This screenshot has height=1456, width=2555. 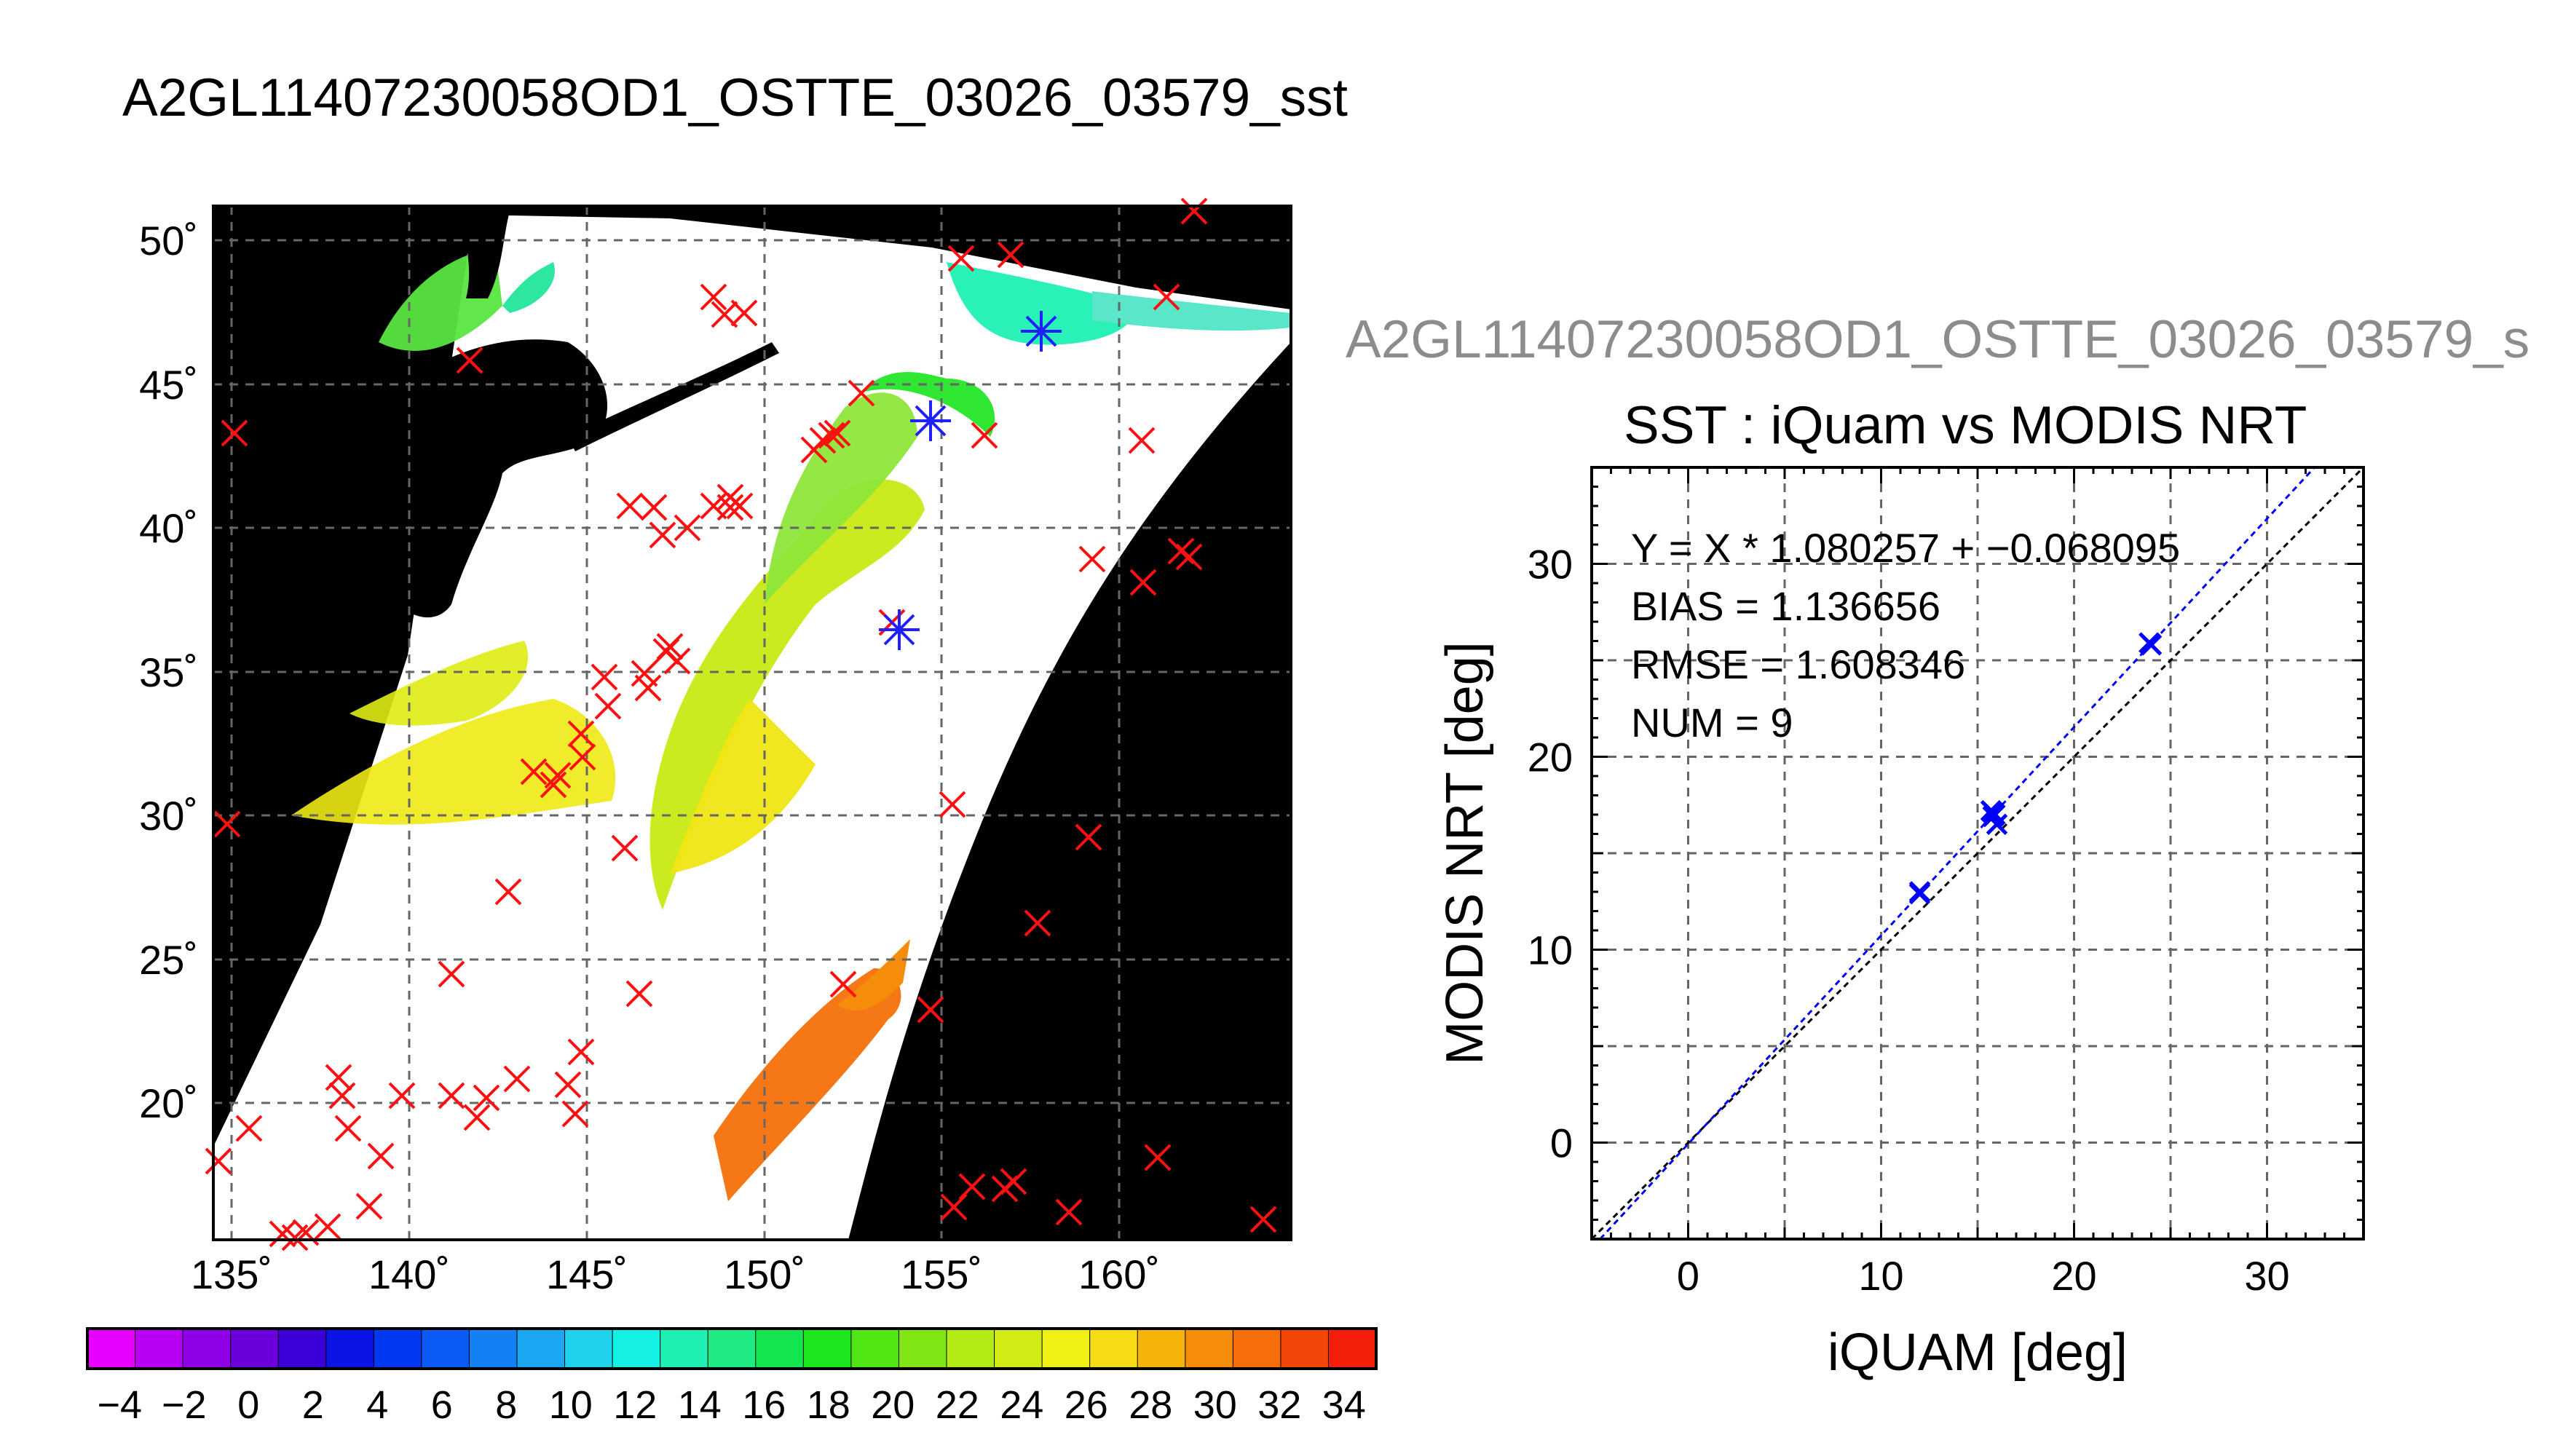 I want to click on fit-line, so click(x=1957, y=853).